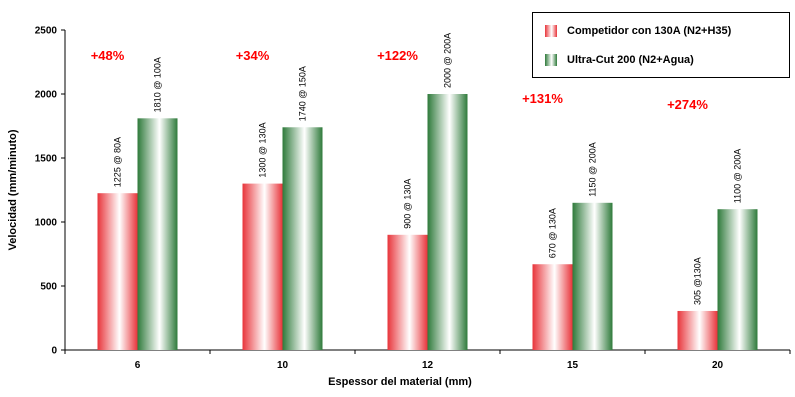 Image resolution: width=795 pixels, height=397 pixels. What do you see at coordinates (46, 159) in the screenshot?
I see `y-tick-label: 1500` at bounding box center [46, 159].